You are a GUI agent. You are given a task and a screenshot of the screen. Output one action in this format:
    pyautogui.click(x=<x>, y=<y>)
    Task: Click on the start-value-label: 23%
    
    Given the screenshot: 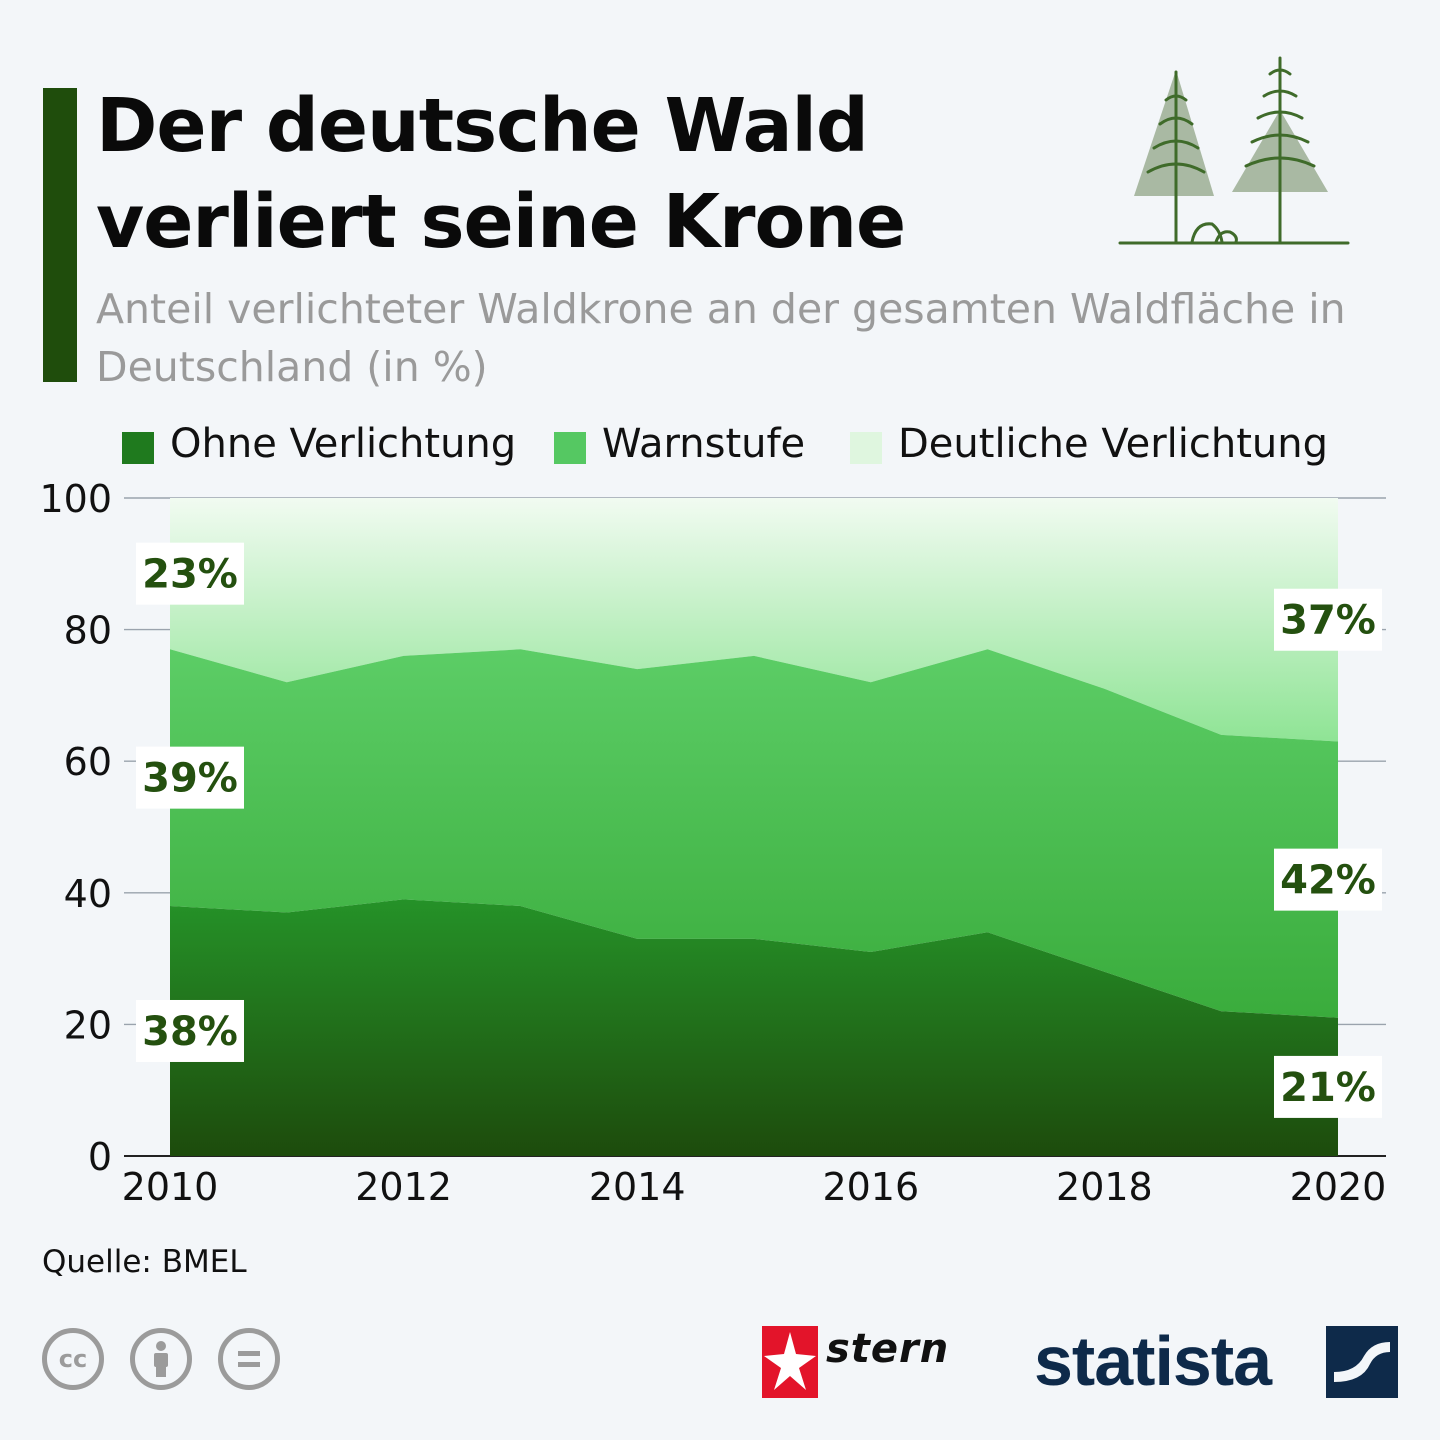 What is the action you would take?
    pyautogui.click(x=190, y=575)
    